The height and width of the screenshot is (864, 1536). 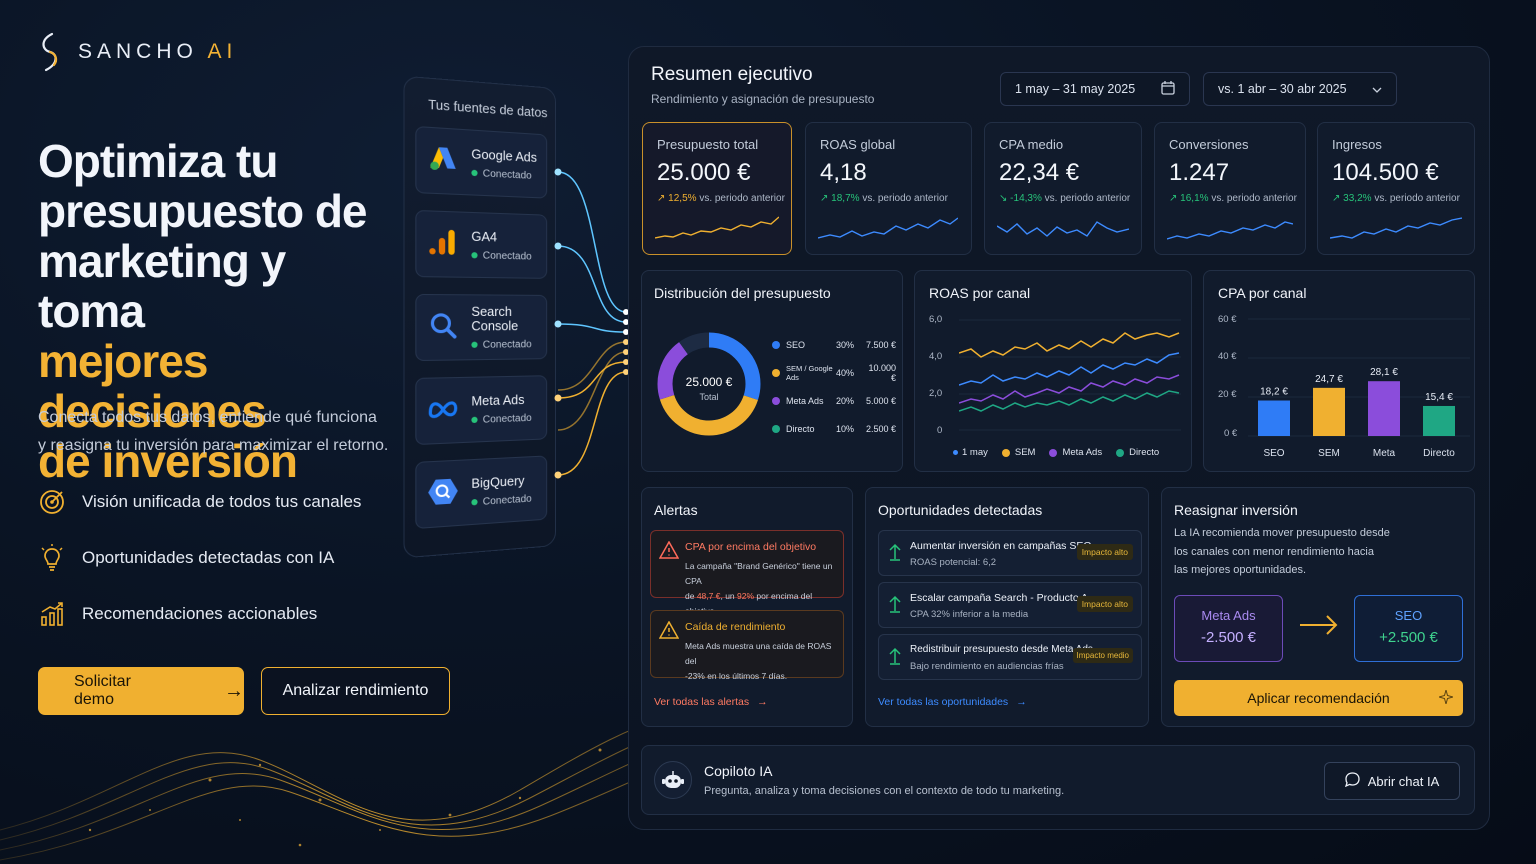 What do you see at coordinates (218, 161) in the screenshot?
I see `hero-line: Optimiza tu` at bounding box center [218, 161].